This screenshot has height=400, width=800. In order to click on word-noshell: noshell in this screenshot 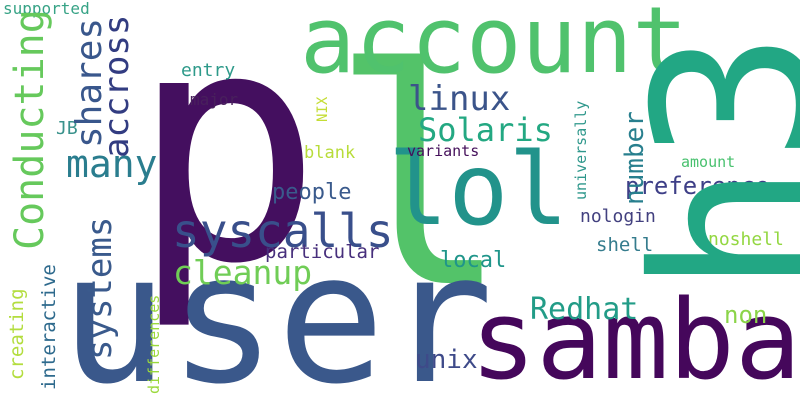, I will do `click(746, 239)`.